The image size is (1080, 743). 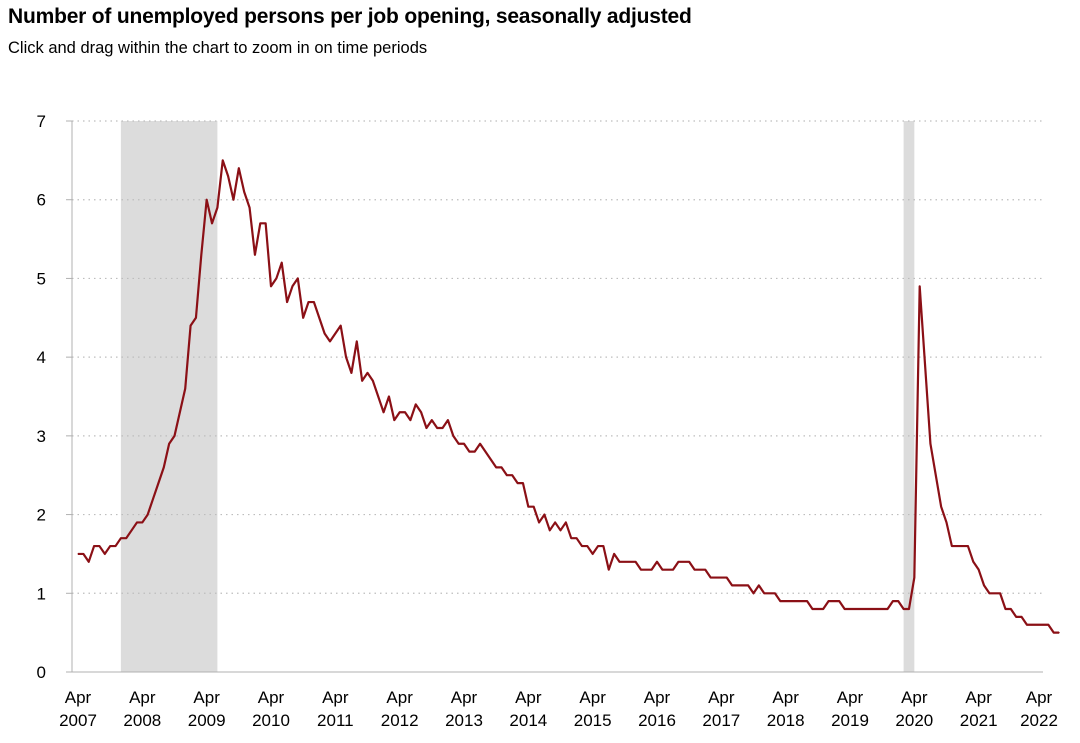 What do you see at coordinates (41, 357) in the screenshot?
I see `y-tick-label: 4` at bounding box center [41, 357].